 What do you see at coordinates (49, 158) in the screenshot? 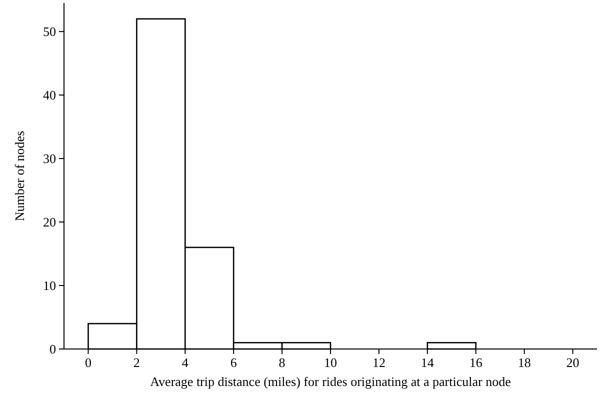
I see `y-tick-label: 30` at bounding box center [49, 158].